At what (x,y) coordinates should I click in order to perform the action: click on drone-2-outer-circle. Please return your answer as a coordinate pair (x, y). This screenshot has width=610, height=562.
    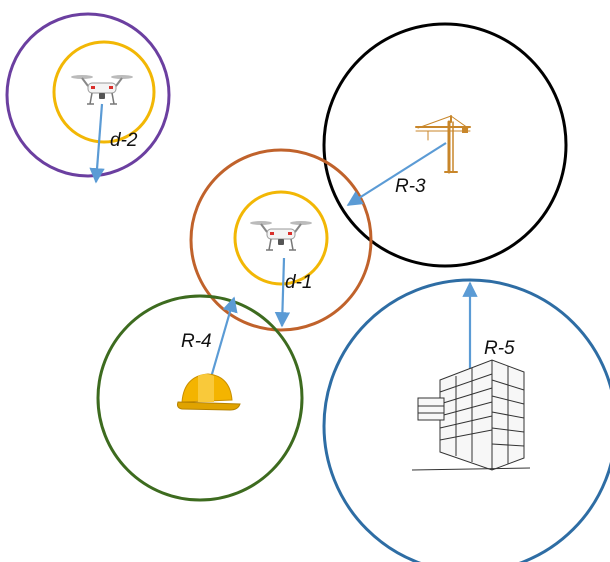
    Looking at the image, I should click on (88, 95).